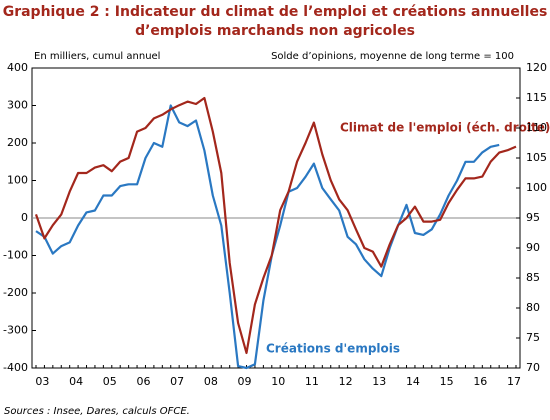  I want to click on x-tick-label: 11, so click(312, 381).